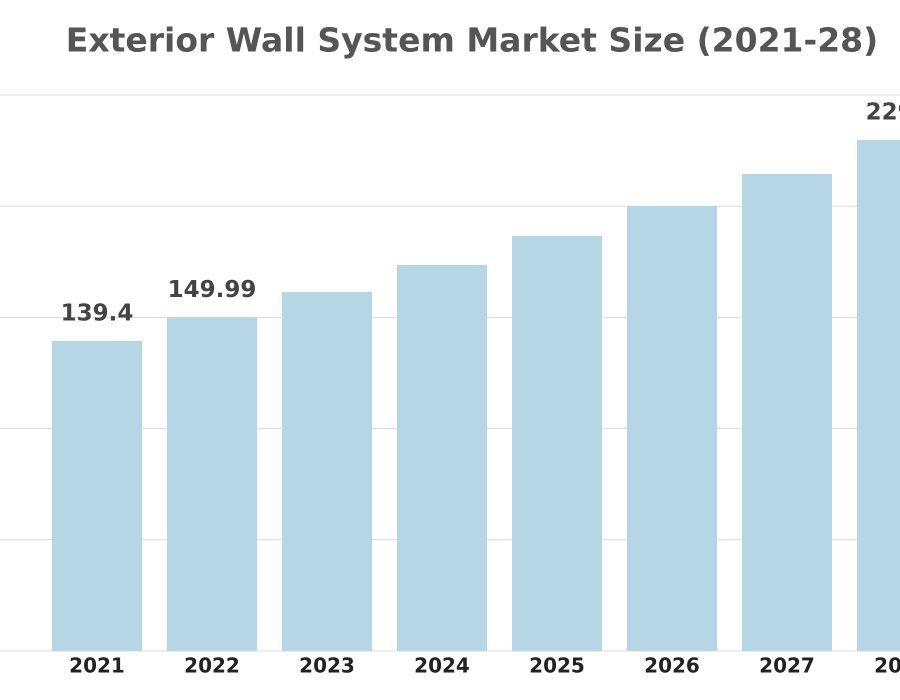 The width and height of the screenshot is (900, 700). What do you see at coordinates (97, 666) in the screenshot?
I see `x-tick-label: 2021` at bounding box center [97, 666].